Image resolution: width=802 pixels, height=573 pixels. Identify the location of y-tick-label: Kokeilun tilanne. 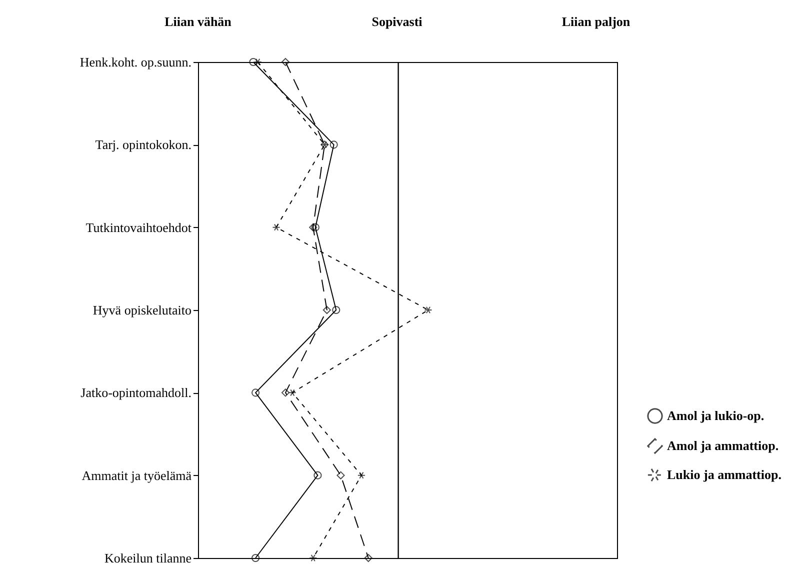
(148, 558).